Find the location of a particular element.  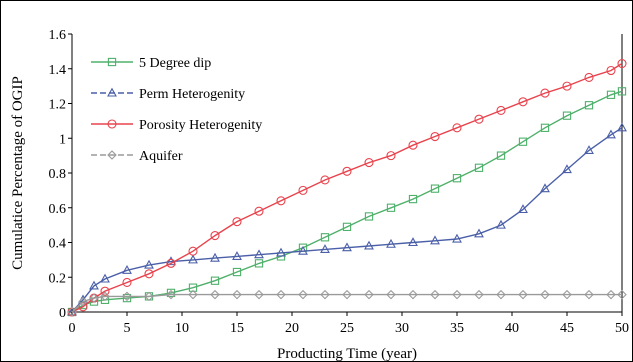

x-axis-label: Producting Time (year) is located at coordinates (347, 354).